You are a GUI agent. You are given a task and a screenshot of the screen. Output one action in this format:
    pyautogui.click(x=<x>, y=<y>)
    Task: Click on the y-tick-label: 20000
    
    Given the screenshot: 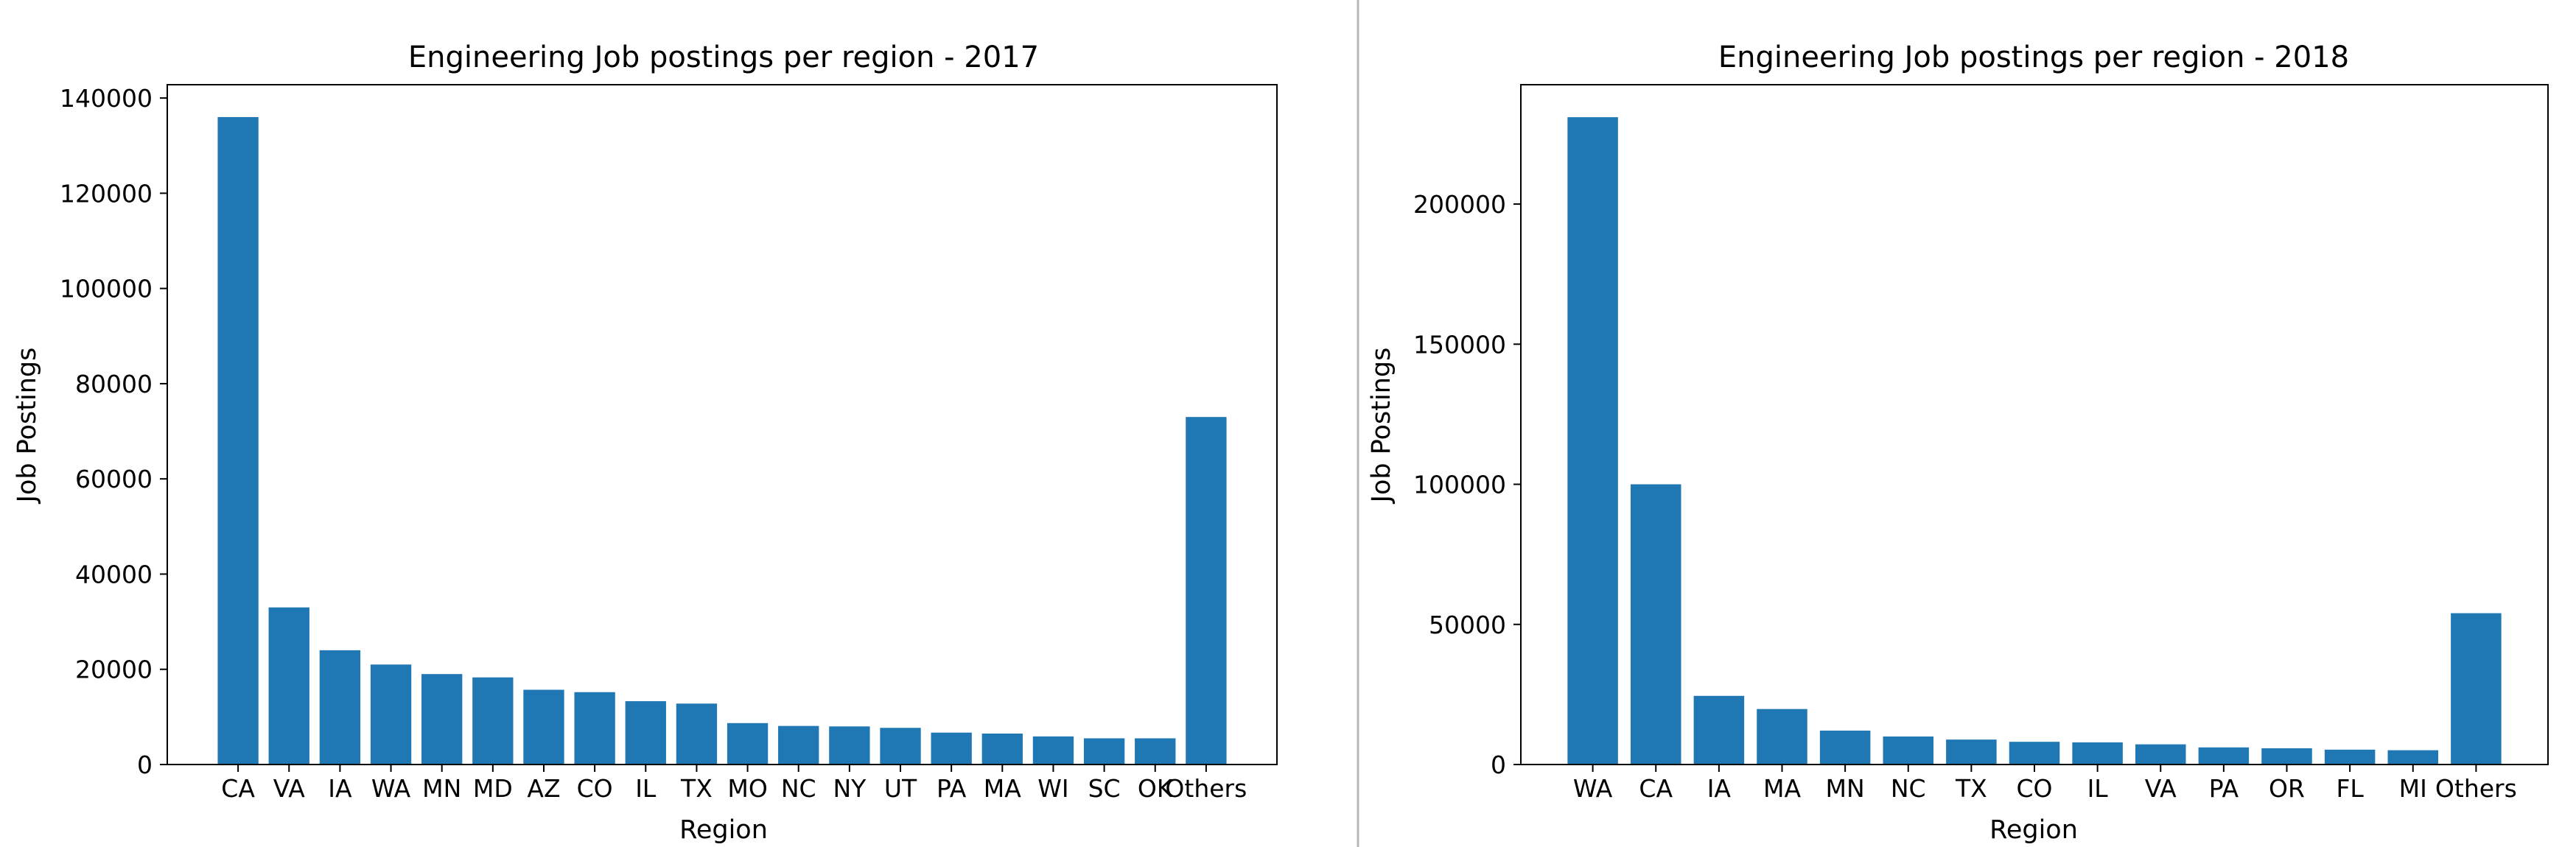 What is the action you would take?
    pyautogui.click(x=114, y=670)
    